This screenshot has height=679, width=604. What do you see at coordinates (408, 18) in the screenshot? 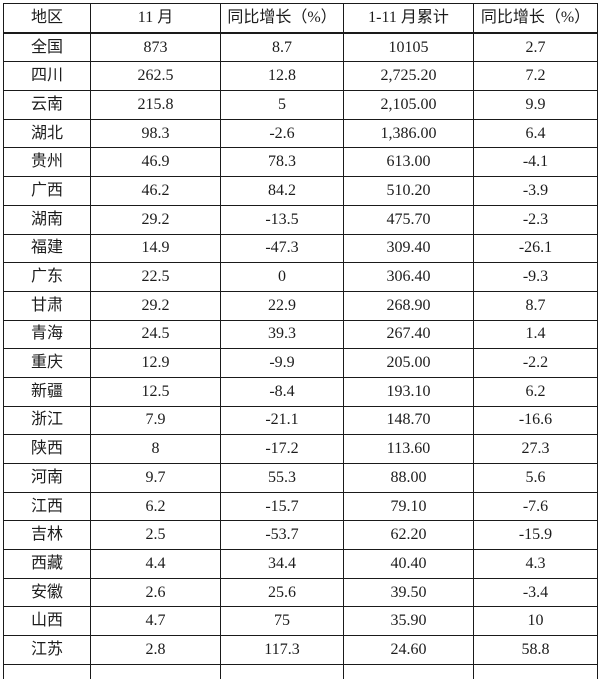
I see `header-cell-cumulative: 1-11 月累计` at bounding box center [408, 18].